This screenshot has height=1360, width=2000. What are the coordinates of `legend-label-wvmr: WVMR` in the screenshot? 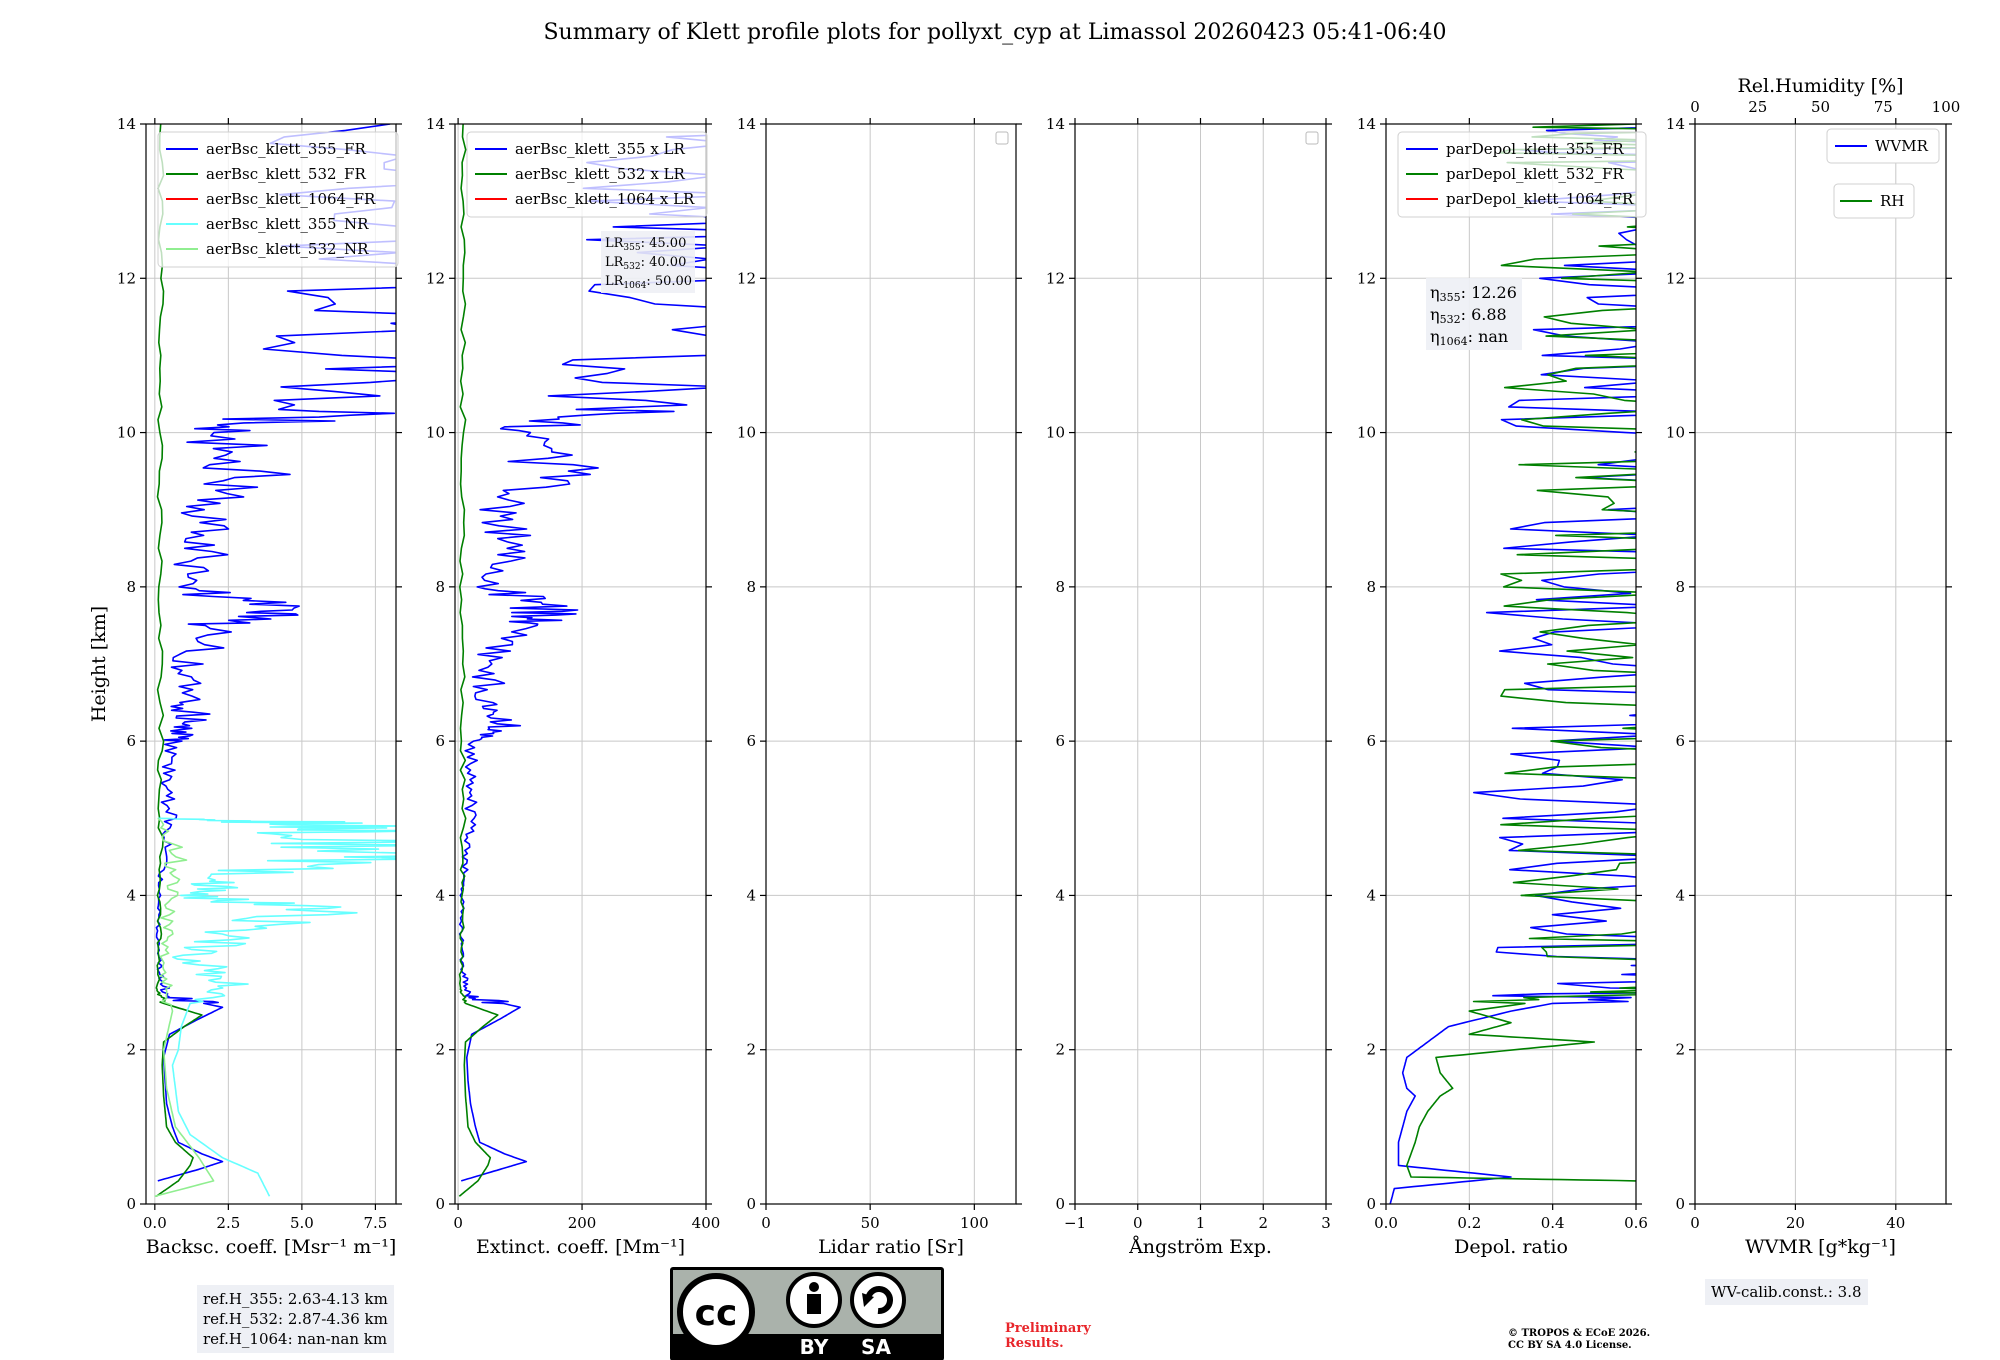 It's located at (1902, 146).